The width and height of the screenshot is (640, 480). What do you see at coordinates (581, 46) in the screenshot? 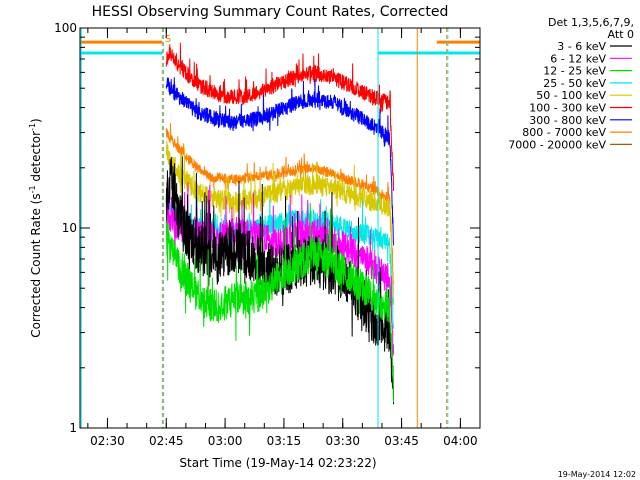
I see `legend-label-0: 3 - 6 keV` at bounding box center [581, 46].